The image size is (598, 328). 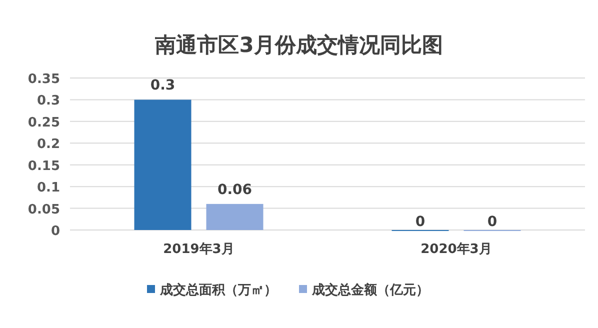 What do you see at coordinates (48, 188) in the screenshot?
I see `y-tick-label: 0.1` at bounding box center [48, 188].